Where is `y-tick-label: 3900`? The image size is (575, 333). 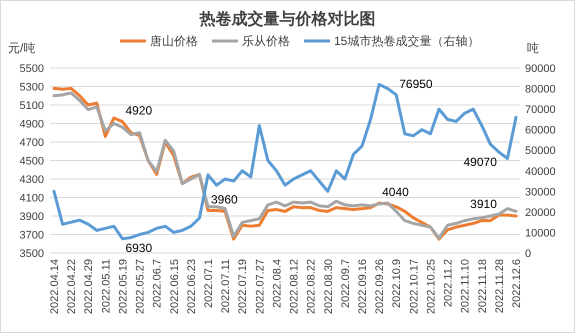
y-tick-label: 3900 is located at coordinates (32, 217).